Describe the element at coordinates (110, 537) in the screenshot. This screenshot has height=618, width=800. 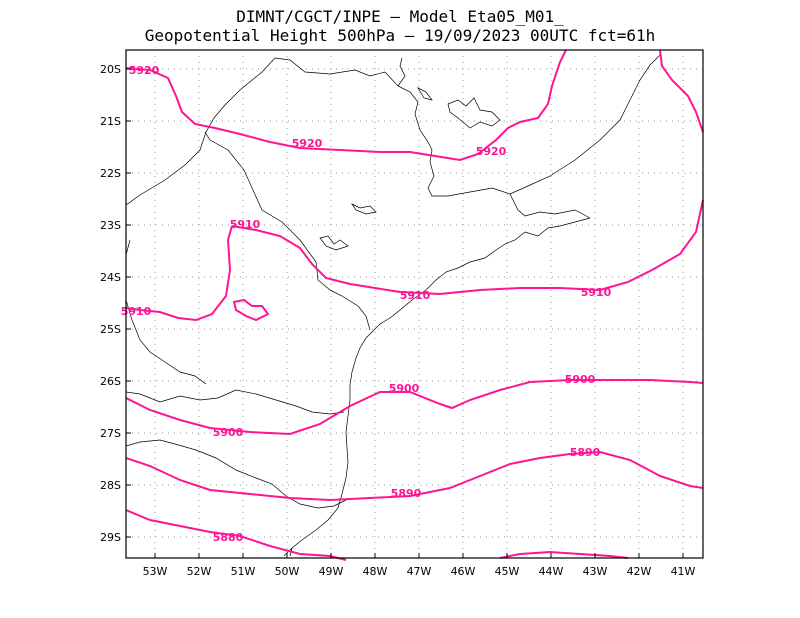
I see `lat-label-29s: 29S` at that location.